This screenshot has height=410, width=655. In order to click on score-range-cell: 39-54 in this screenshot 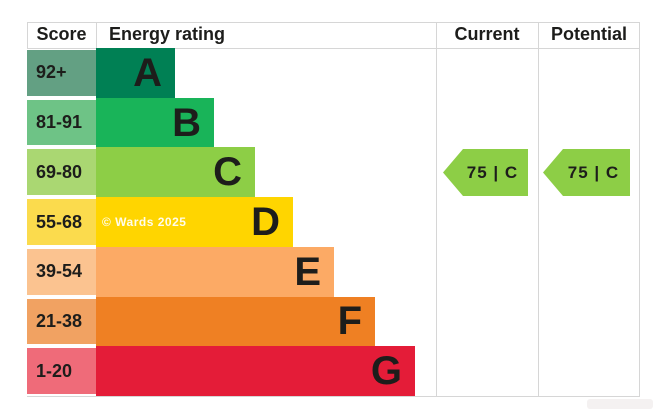, I will do `click(61, 271)`.